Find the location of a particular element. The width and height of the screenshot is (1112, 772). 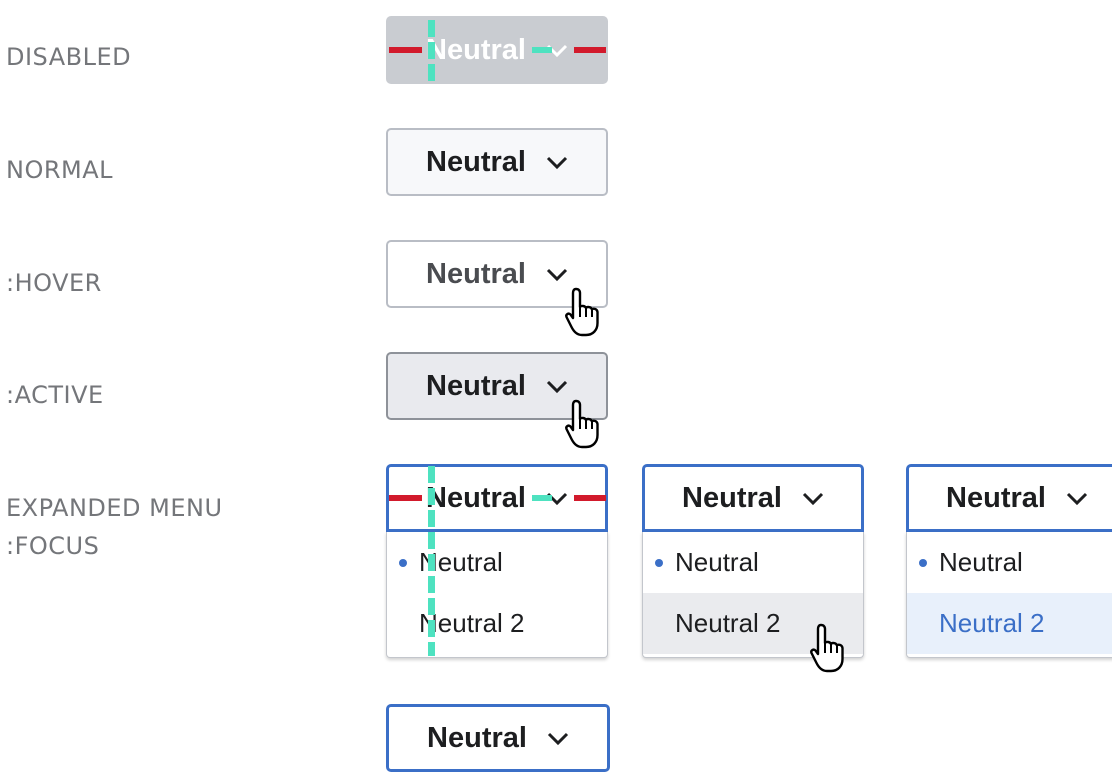

dropdown-normal: Neutral is located at coordinates (497, 162).